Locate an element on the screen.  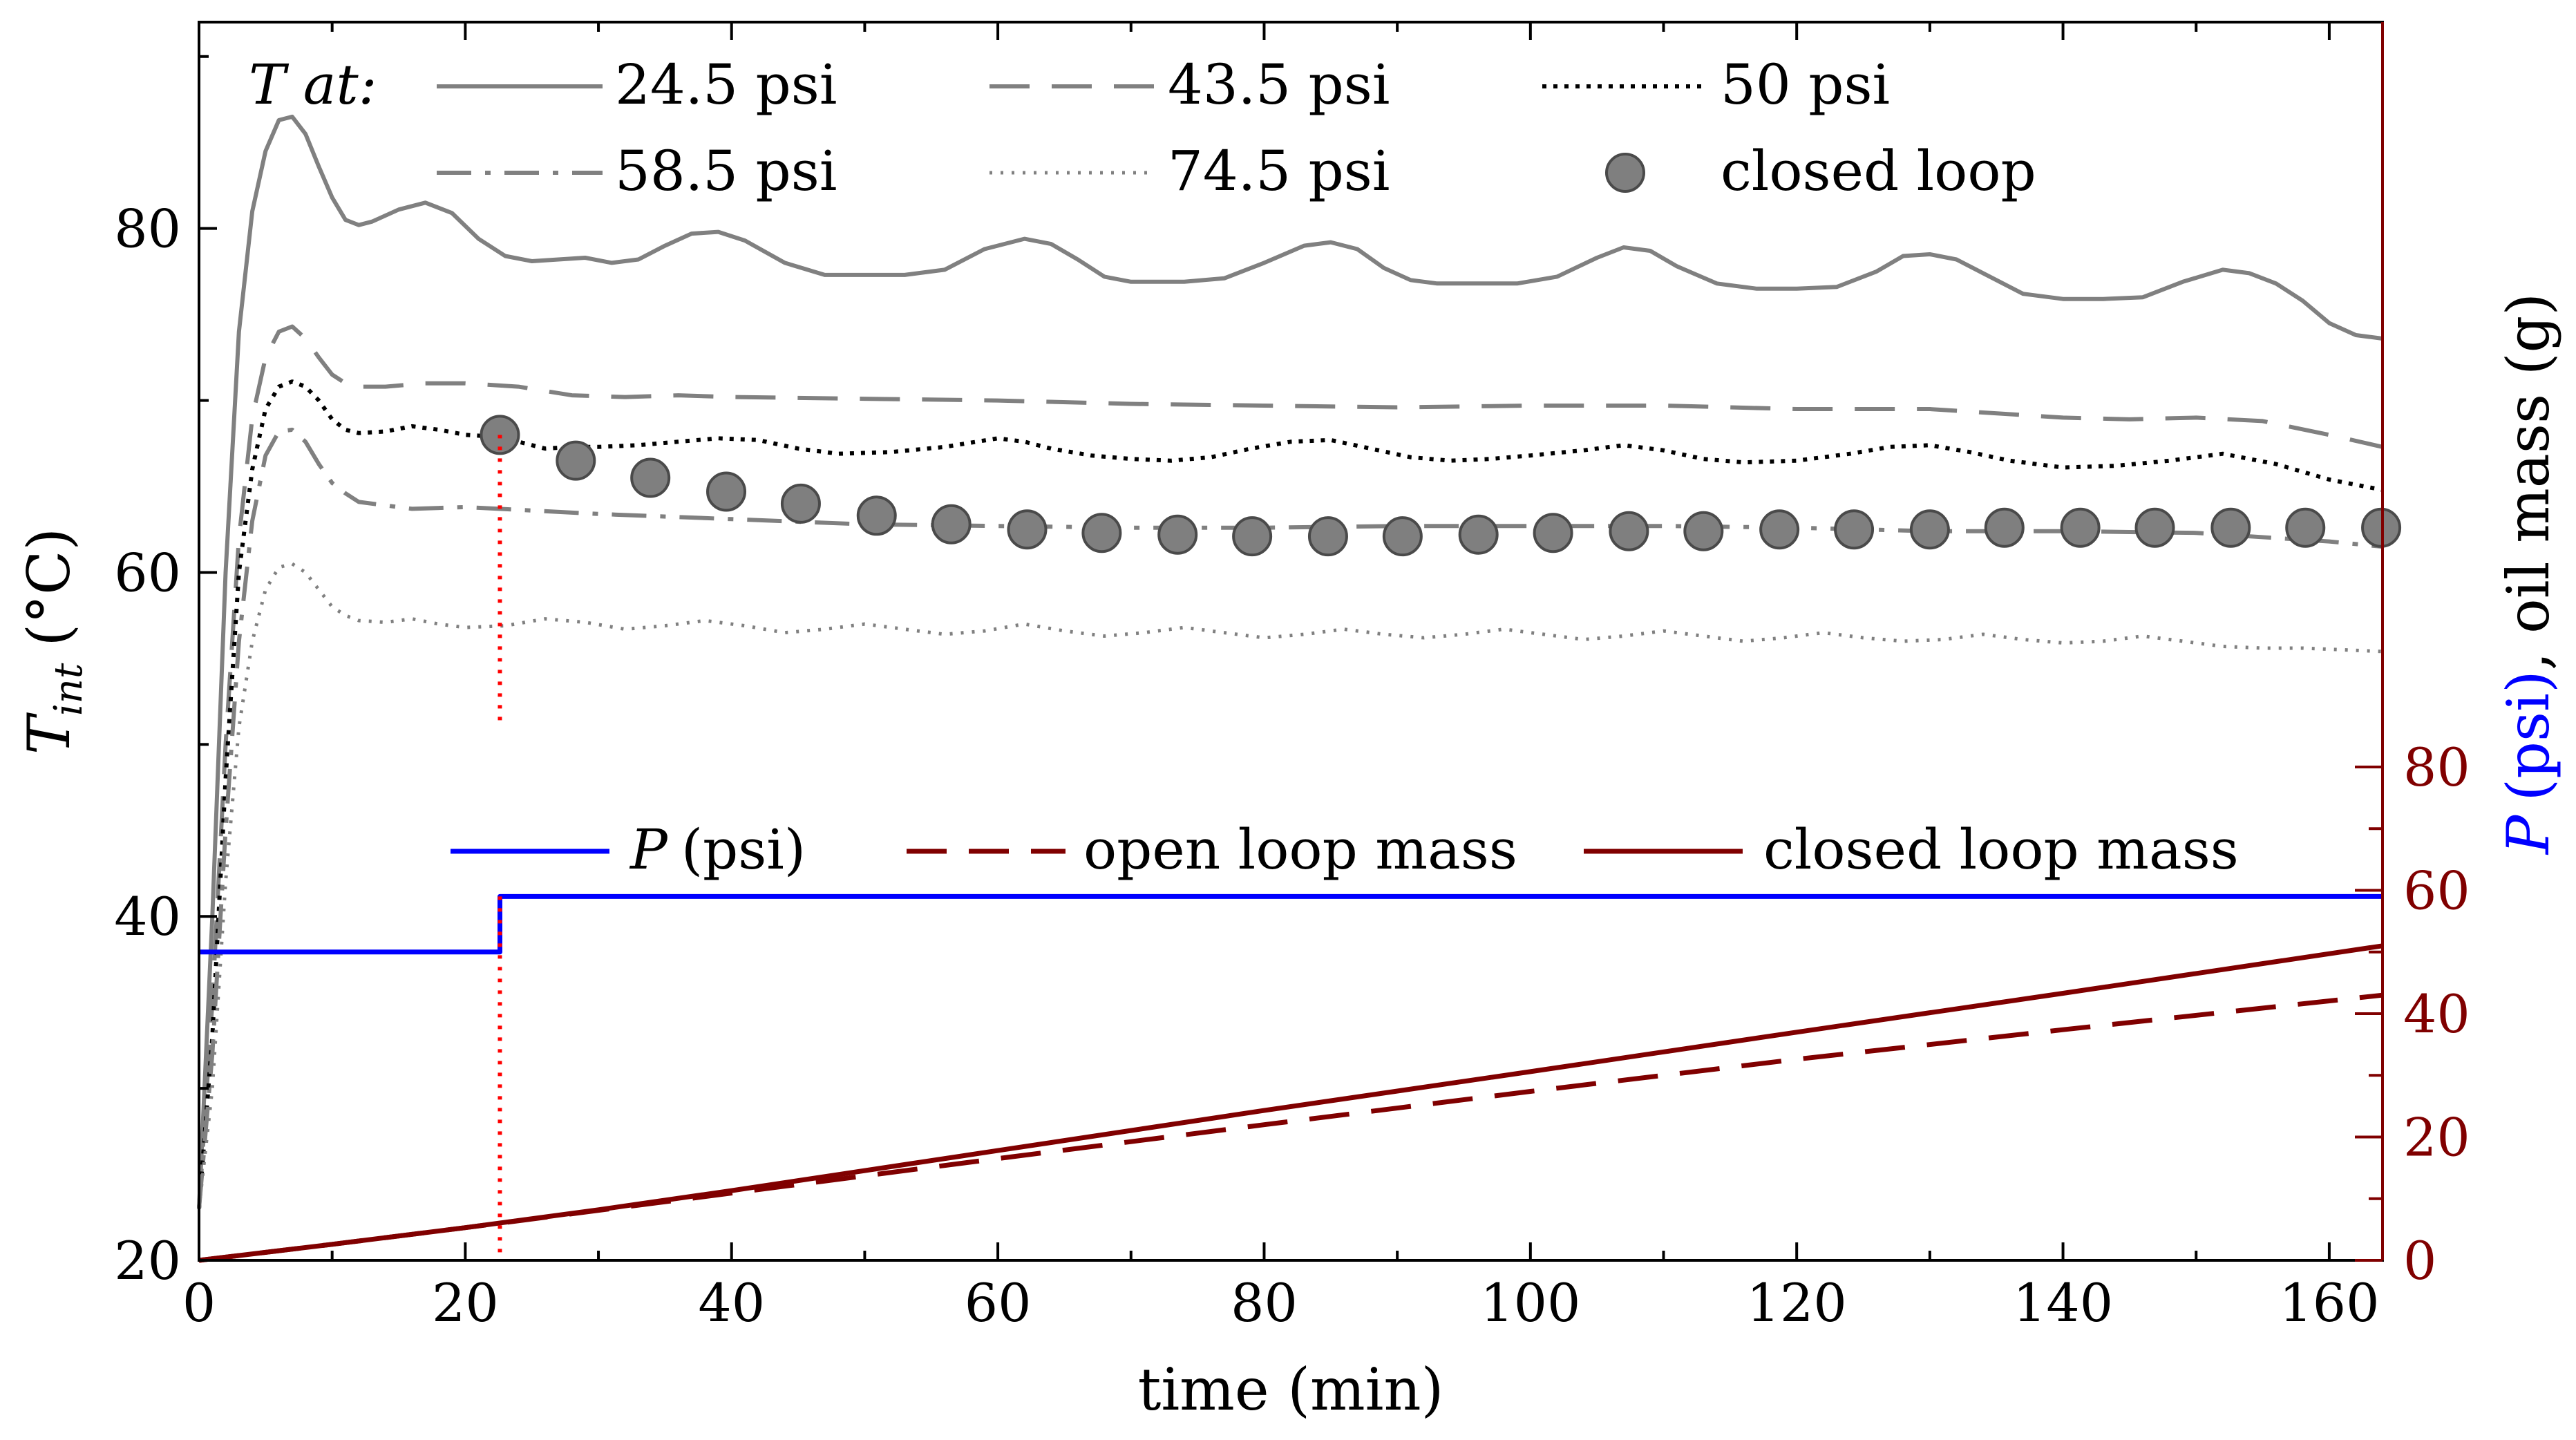
legend-pressure-unit: (psi) is located at coordinates (743, 849).